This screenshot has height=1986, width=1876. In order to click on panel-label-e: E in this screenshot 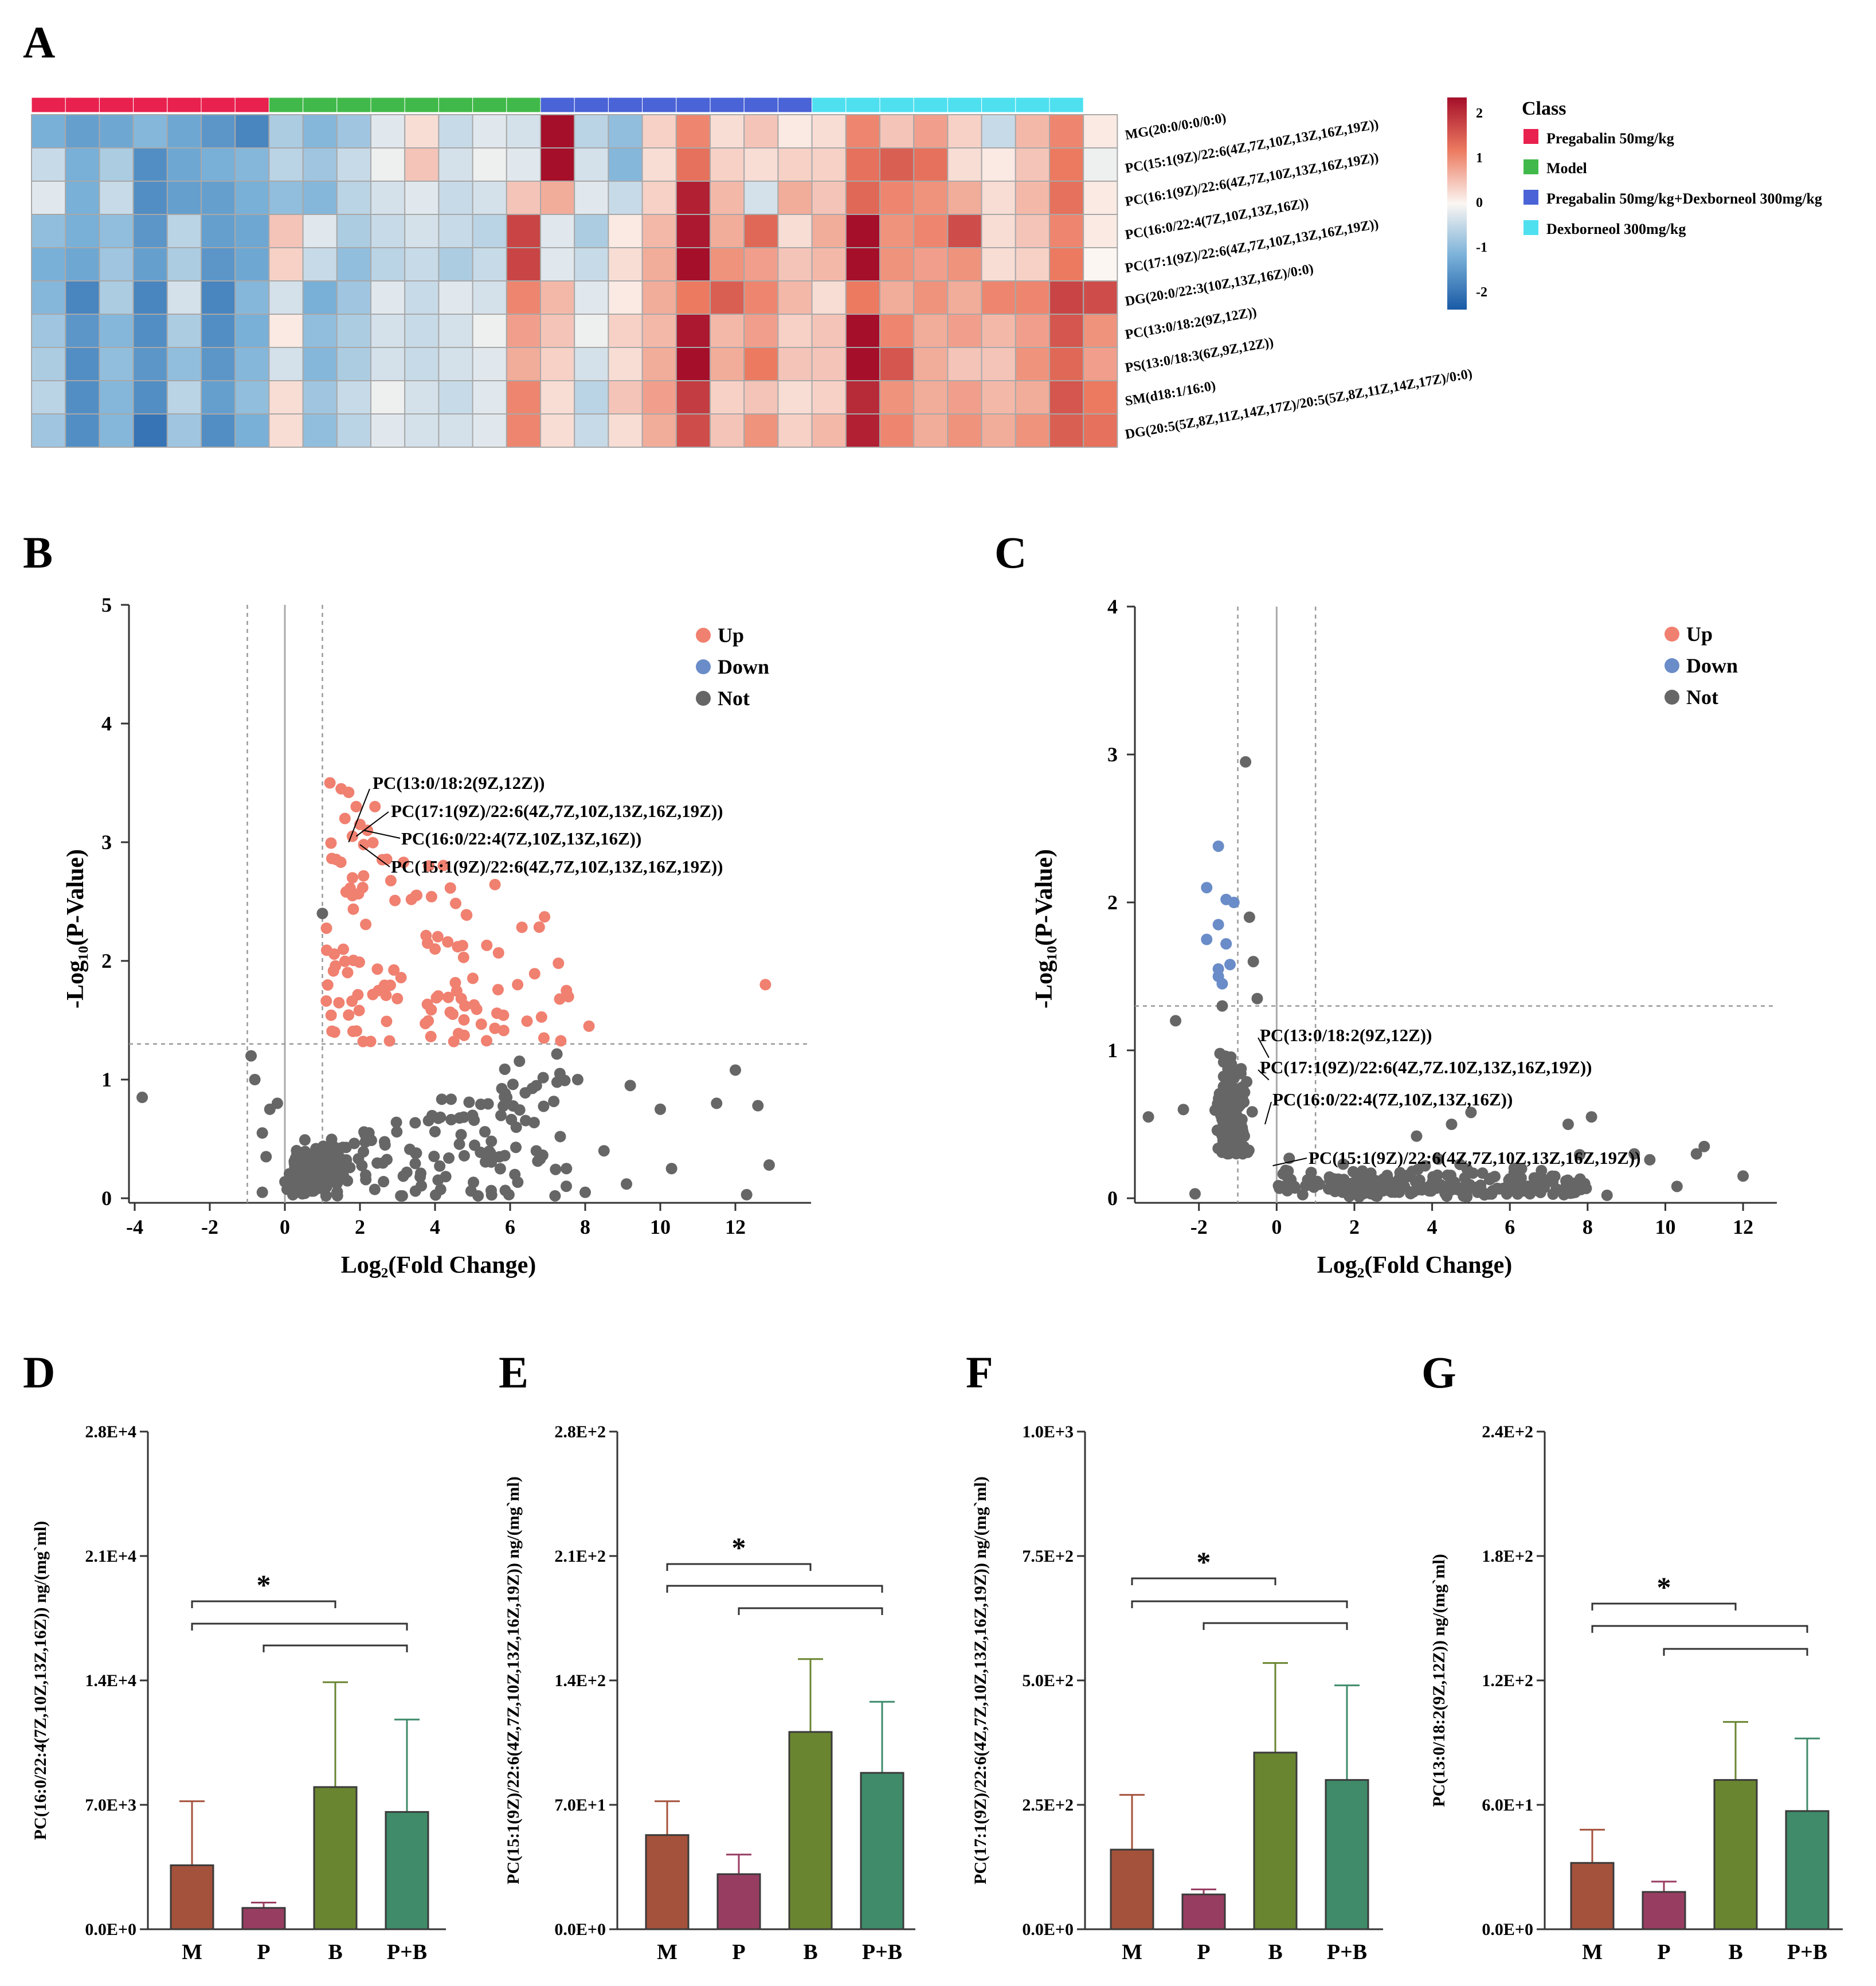, I will do `click(514, 1372)`.